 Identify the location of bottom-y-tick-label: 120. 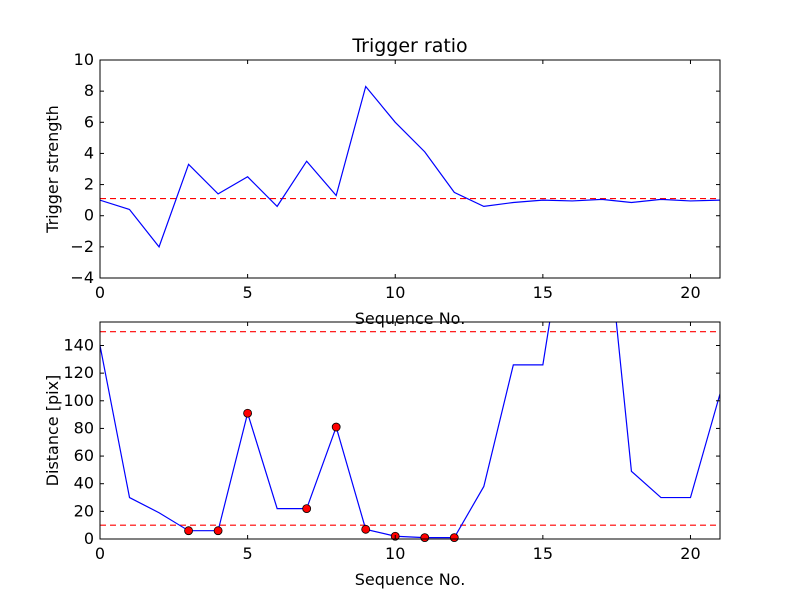
(78, 372).